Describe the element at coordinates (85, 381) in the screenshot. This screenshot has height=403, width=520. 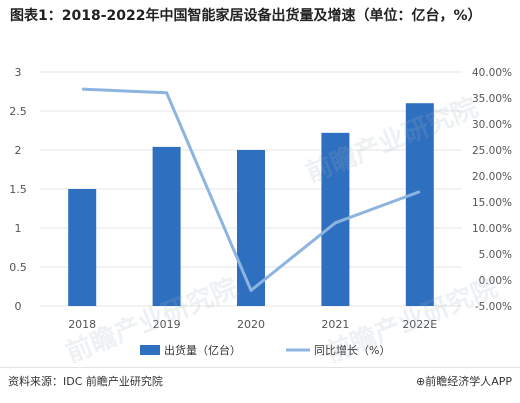
I see `source-note: 资料来源：IDC 前瞻产业研究院` at that location.